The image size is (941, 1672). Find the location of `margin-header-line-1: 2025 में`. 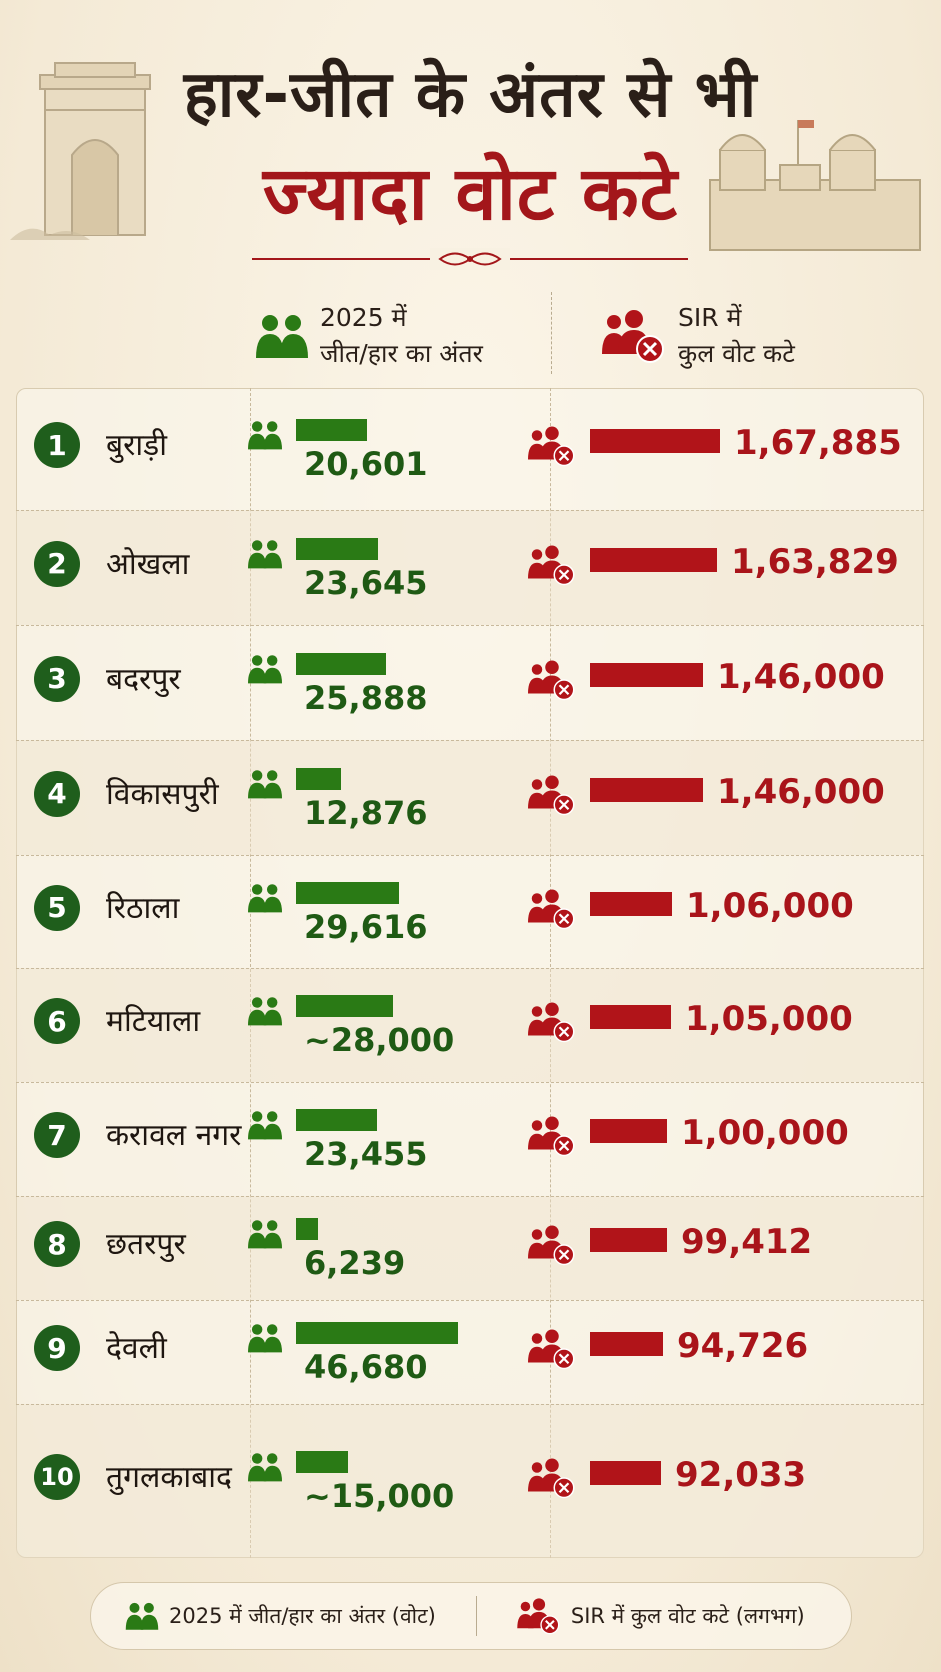

margin-header-line-1: 2025 में is located at coordinates (363, 317).